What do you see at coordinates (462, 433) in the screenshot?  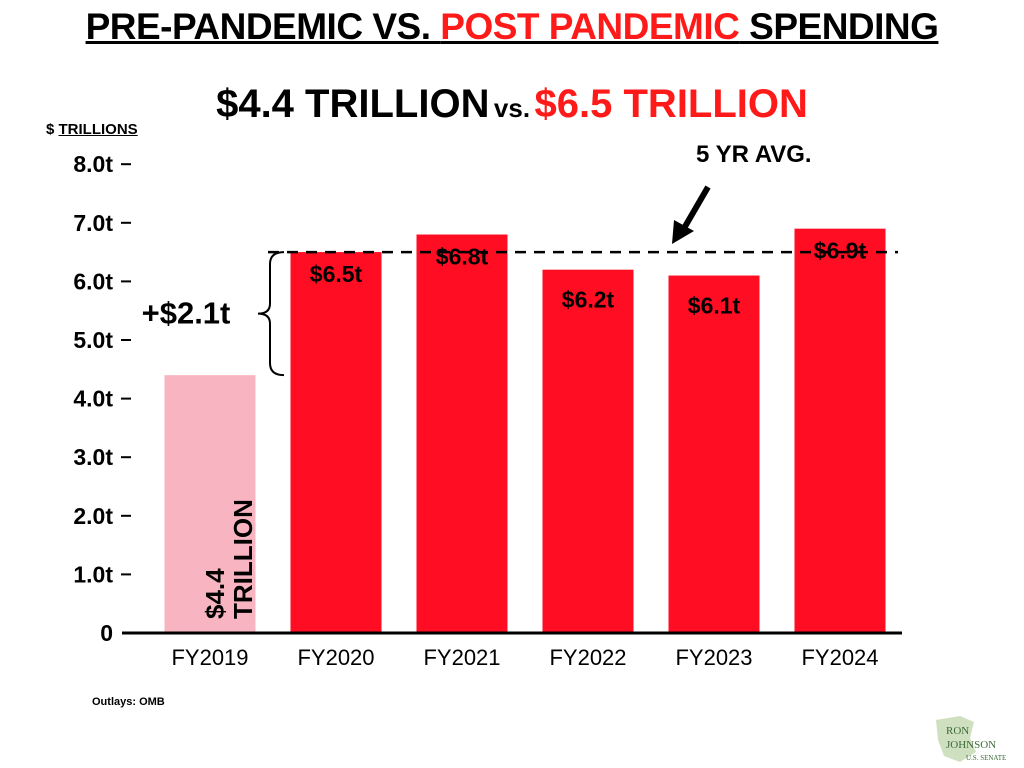 I see `bar-fy2021` at bounding box center [462, 433].